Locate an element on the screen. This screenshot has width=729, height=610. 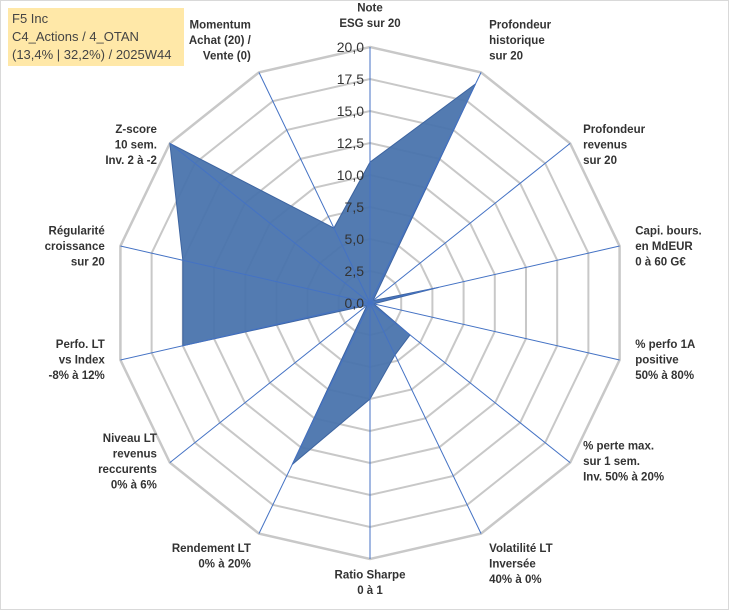
axis-label: Capi. bours. en MdEUR 0 à 60 G€ is located at coordinates (668, 247).